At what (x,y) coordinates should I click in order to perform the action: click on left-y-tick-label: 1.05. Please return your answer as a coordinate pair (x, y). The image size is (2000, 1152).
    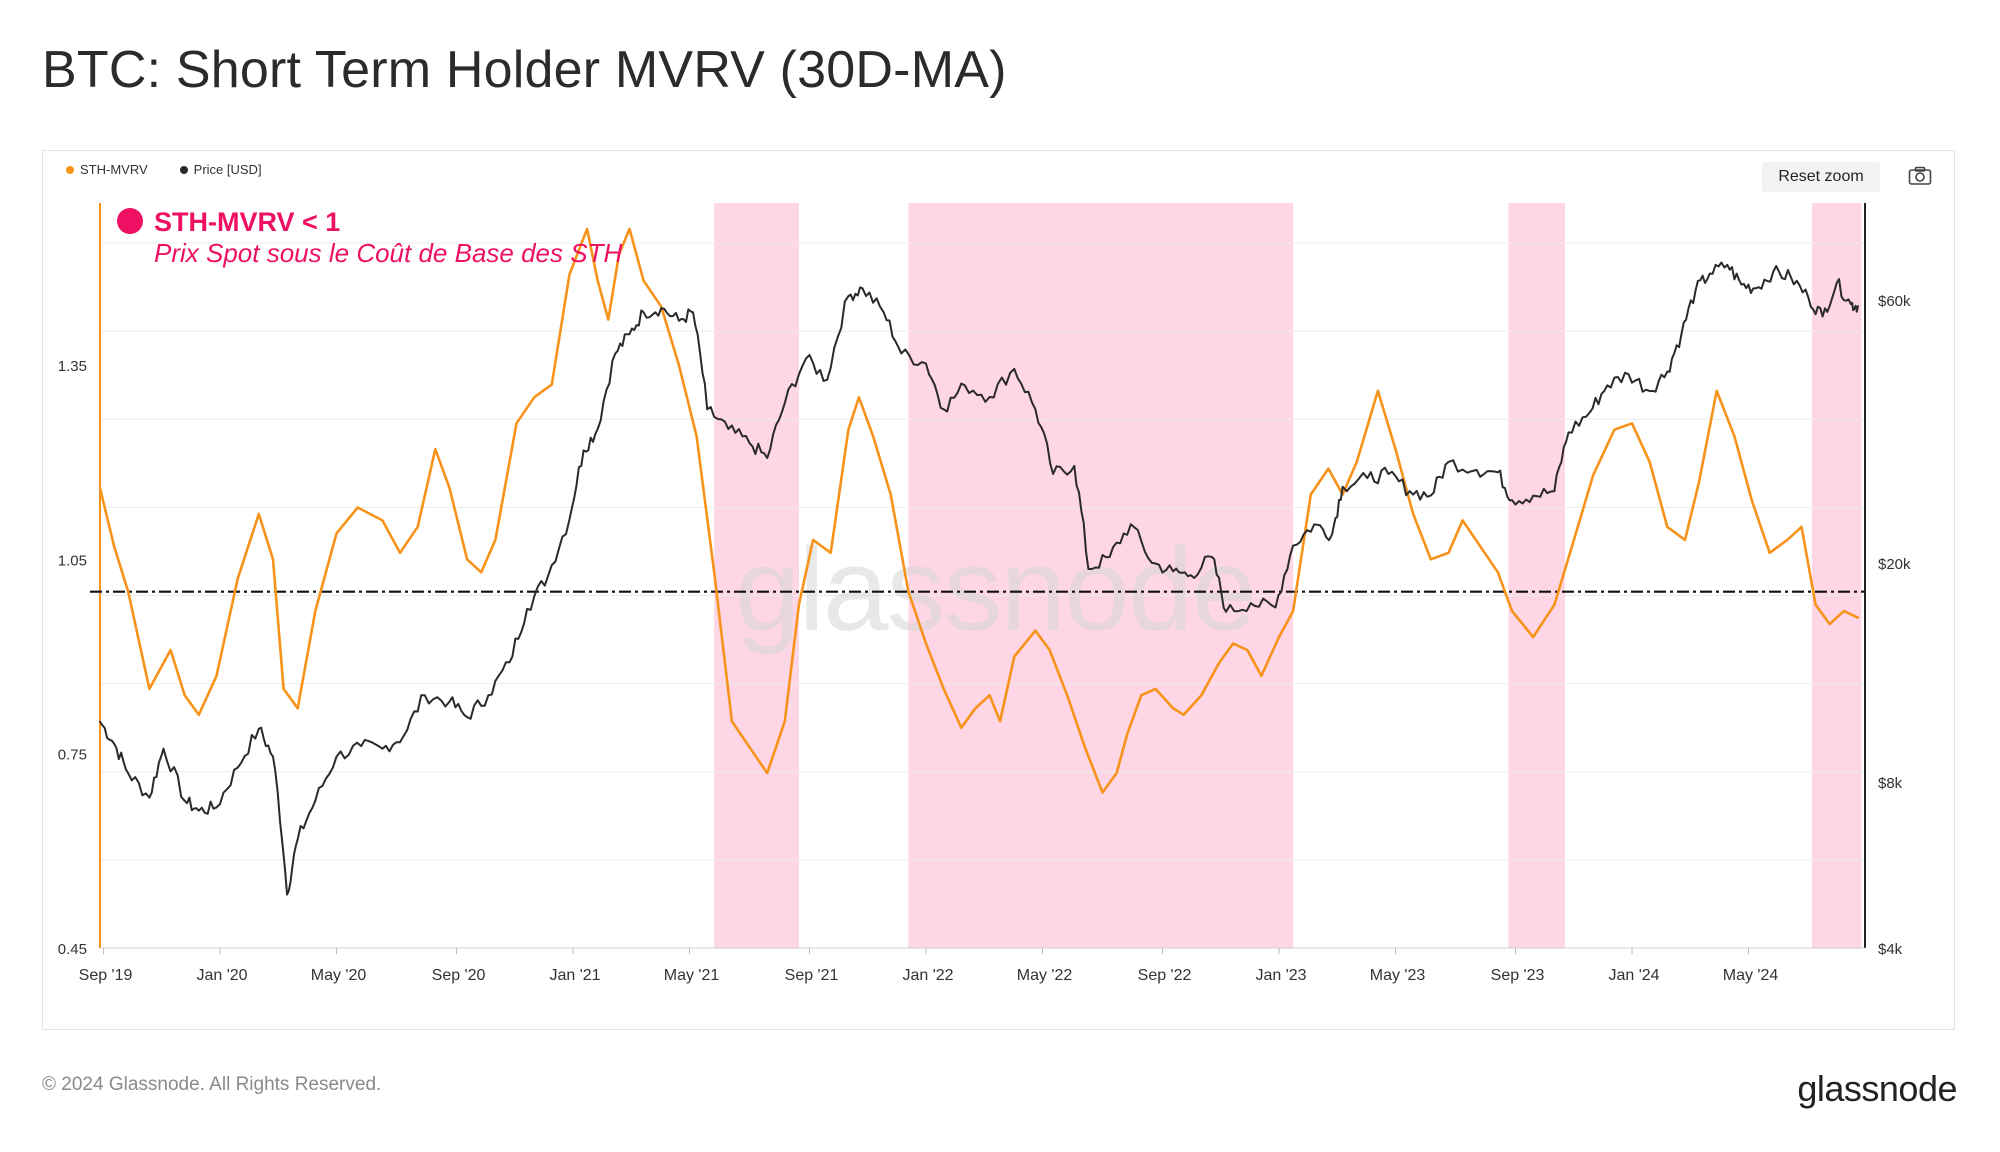
    Looking at the image, I should click on (72, 560).